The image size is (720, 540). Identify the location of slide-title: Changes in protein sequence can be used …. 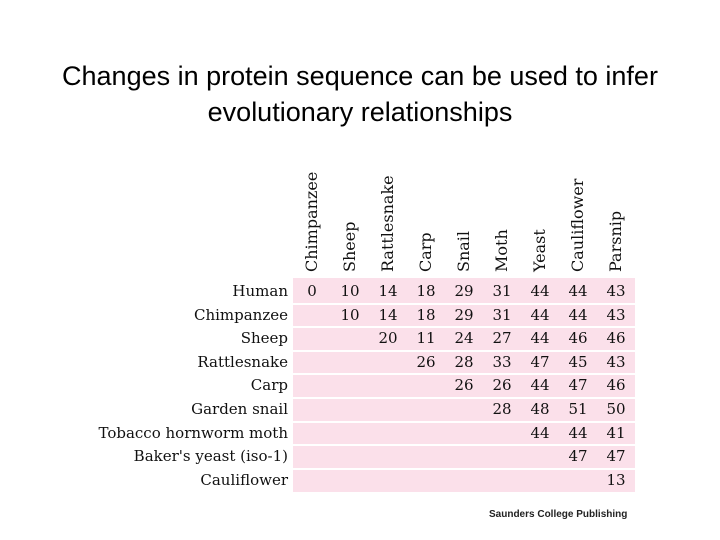
(360, 94).